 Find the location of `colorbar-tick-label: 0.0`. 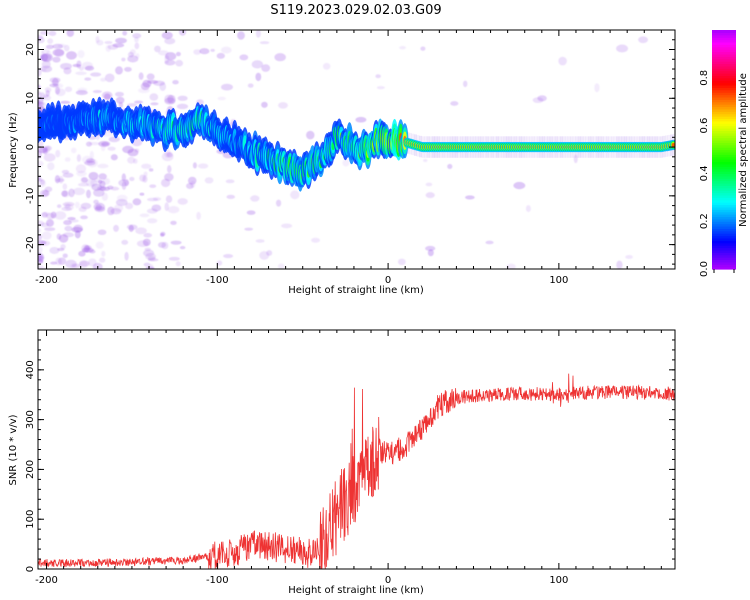

colorbar-tick-label: 0.0 is located at coordinates (704, 269).